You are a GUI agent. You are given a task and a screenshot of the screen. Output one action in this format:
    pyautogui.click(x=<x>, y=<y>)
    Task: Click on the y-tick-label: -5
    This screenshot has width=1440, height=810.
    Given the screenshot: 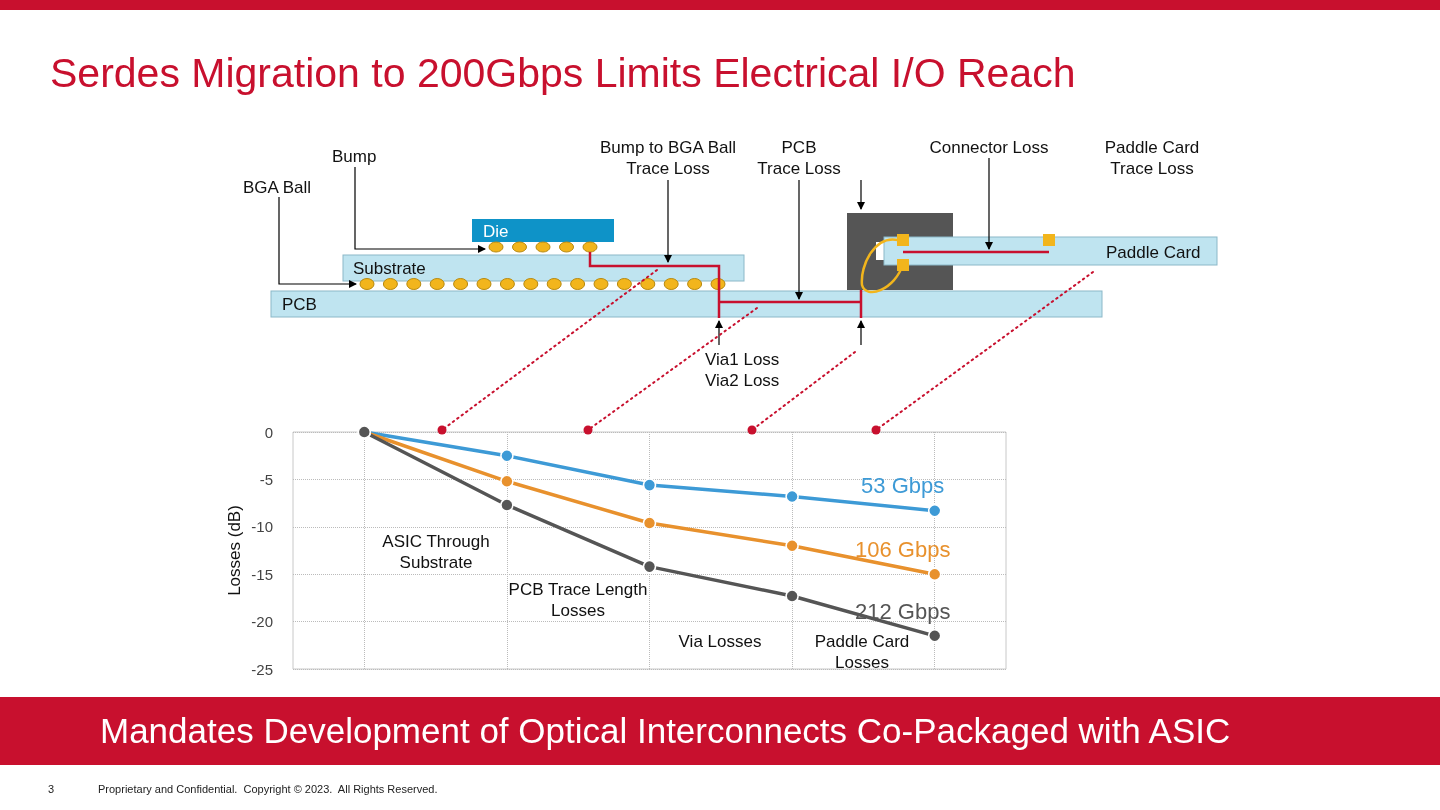 What is the action you would take?
    pyautogui.click(x=266, y=479)
    